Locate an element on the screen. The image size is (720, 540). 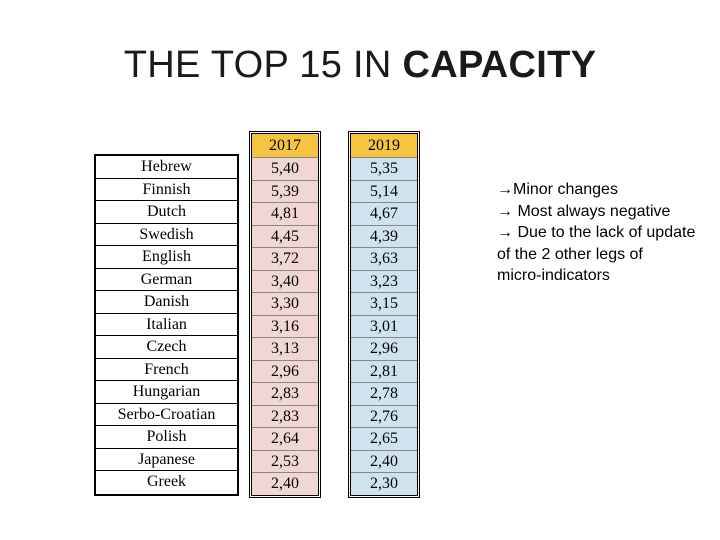
note-line: →Minor changes is located at coordinates (557, 189).